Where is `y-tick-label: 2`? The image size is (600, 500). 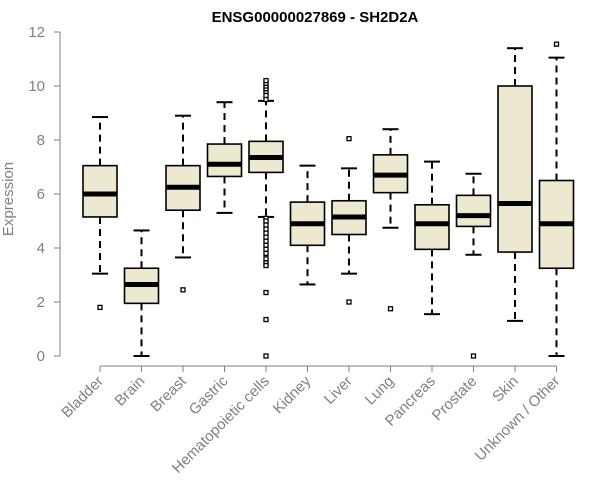 y-tick-label: 2 is located at coordinates (41, 302).